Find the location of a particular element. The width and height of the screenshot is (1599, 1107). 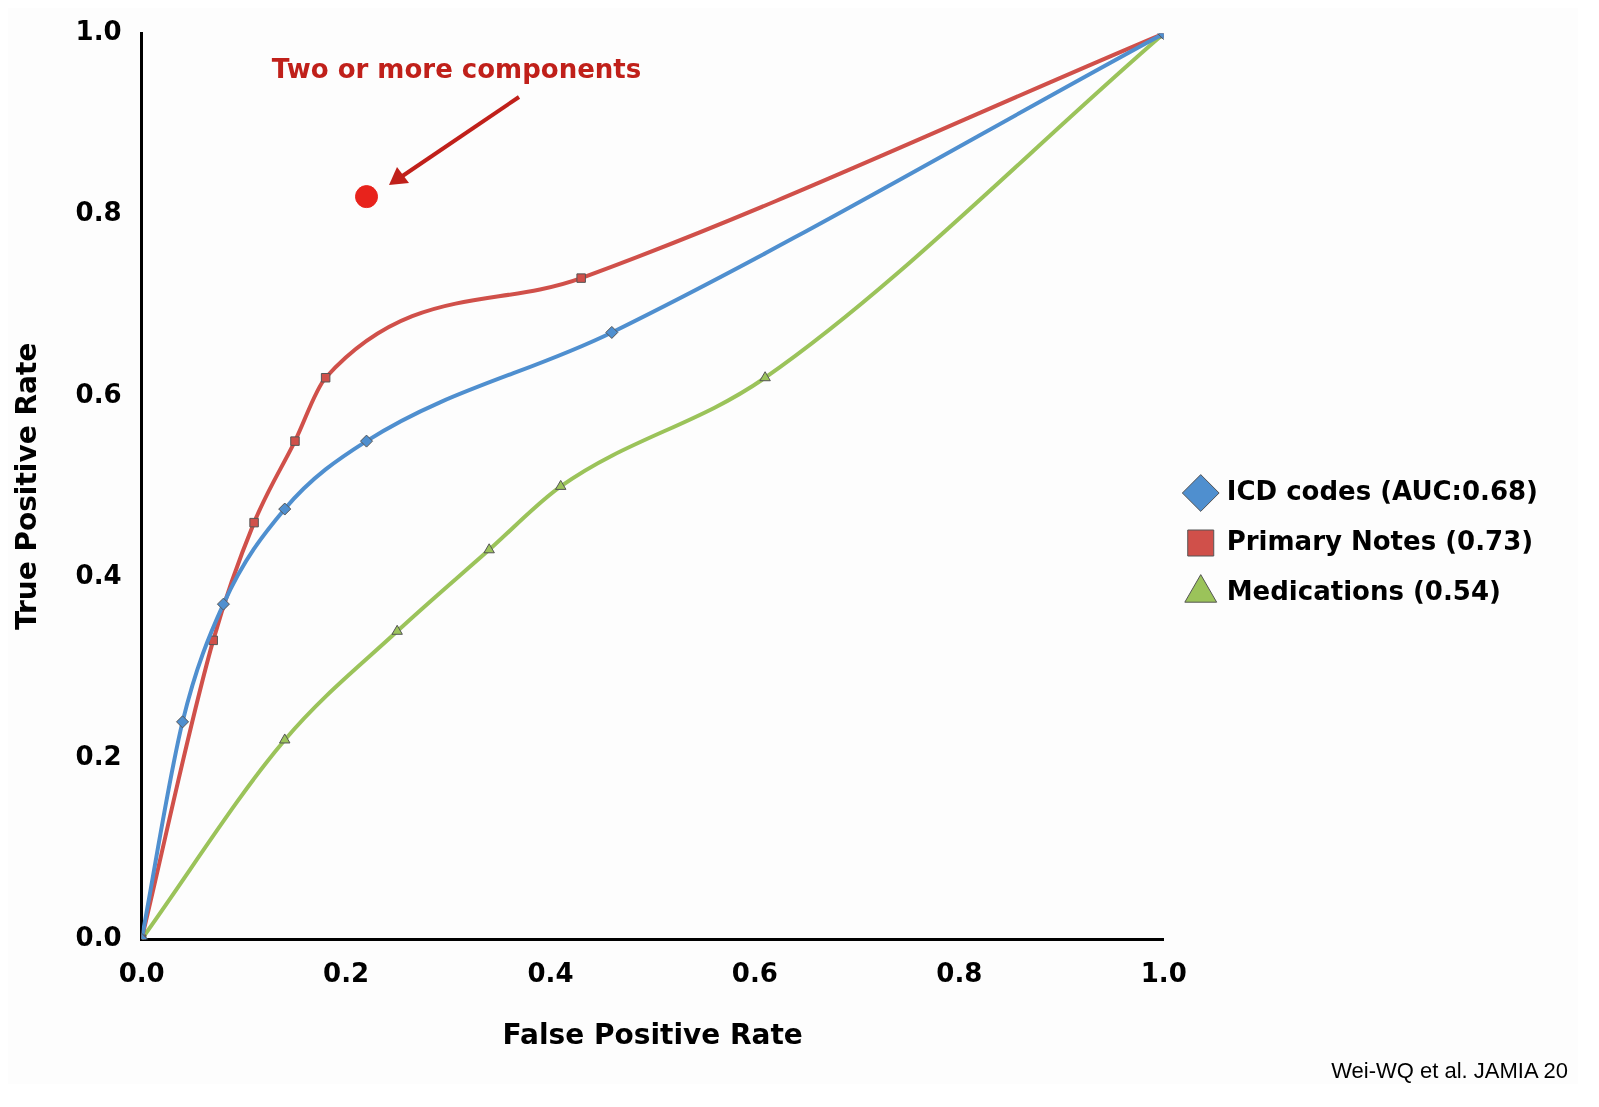

y-tick-label: 0.6 is located at coordinates (98, 393).